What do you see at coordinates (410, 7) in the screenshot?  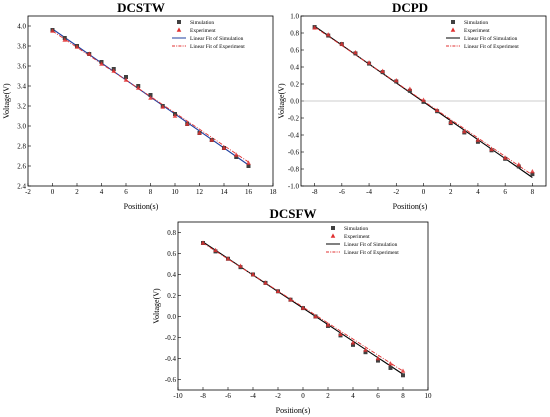 I see `chart-title: DCPD` at bounding box center [410, 7].